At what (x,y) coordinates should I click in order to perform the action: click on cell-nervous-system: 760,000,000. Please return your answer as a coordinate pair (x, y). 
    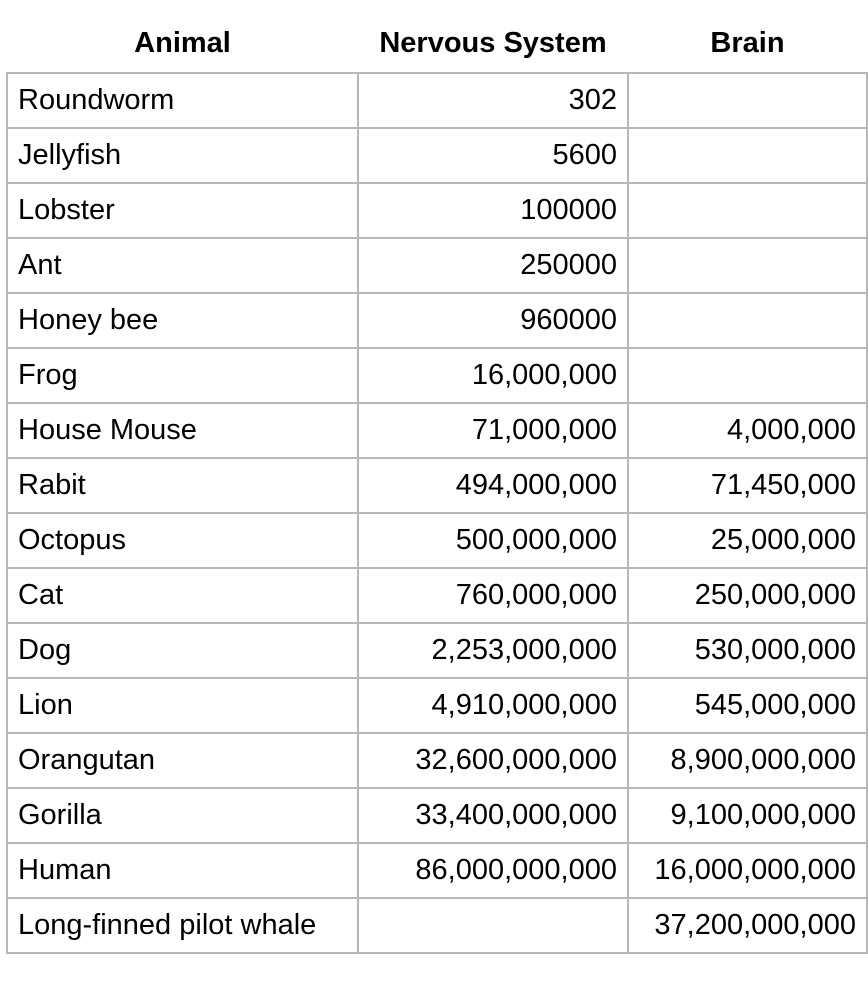
    Looking at the image, I should click on (493, 595).